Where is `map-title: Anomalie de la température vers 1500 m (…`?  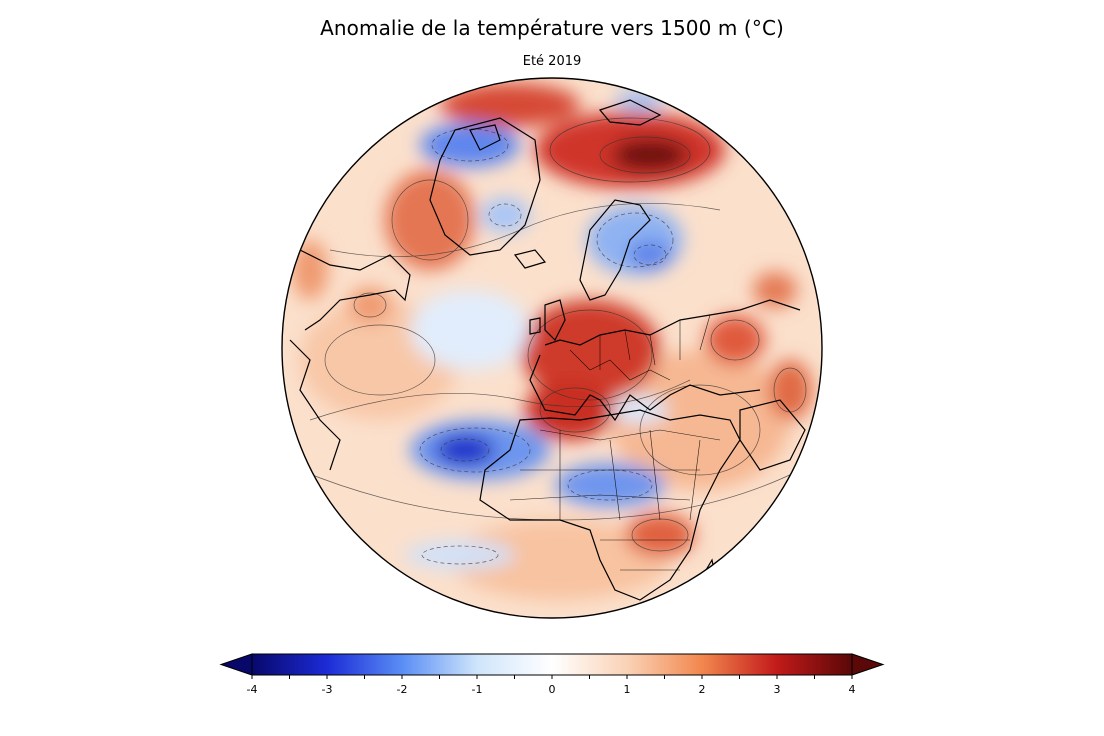 map-title: Anomalie de la température vers 1500 m (… is located at coordinates (552, 28).